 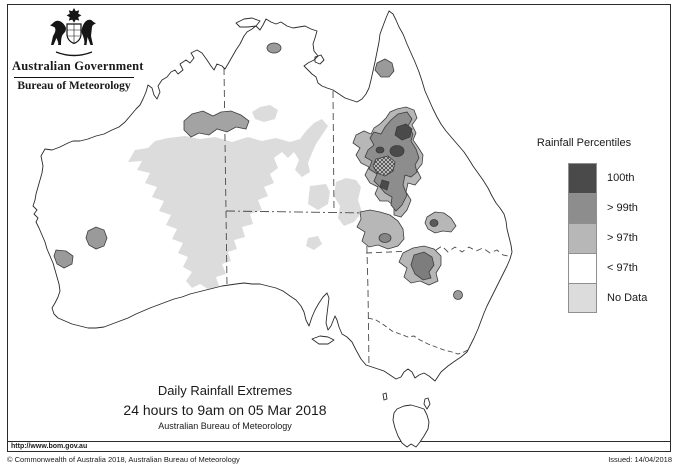 What do you see at coordinates (582, 298) in the screenshot?
I see `legend-swatch-no-data` at bounding box center [582, 298].